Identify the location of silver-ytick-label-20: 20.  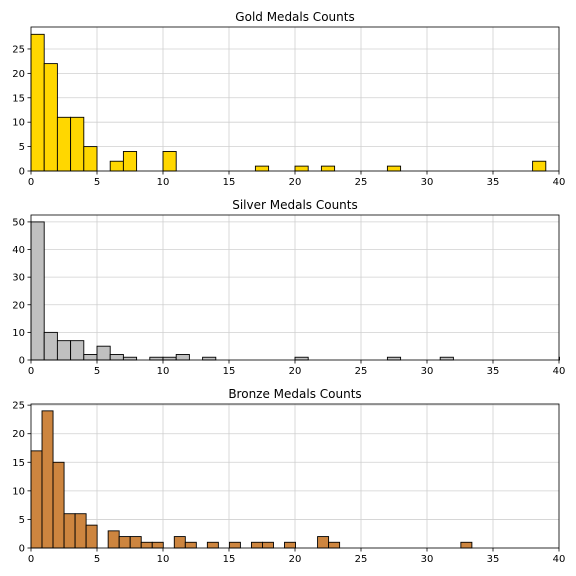
(18, 305).